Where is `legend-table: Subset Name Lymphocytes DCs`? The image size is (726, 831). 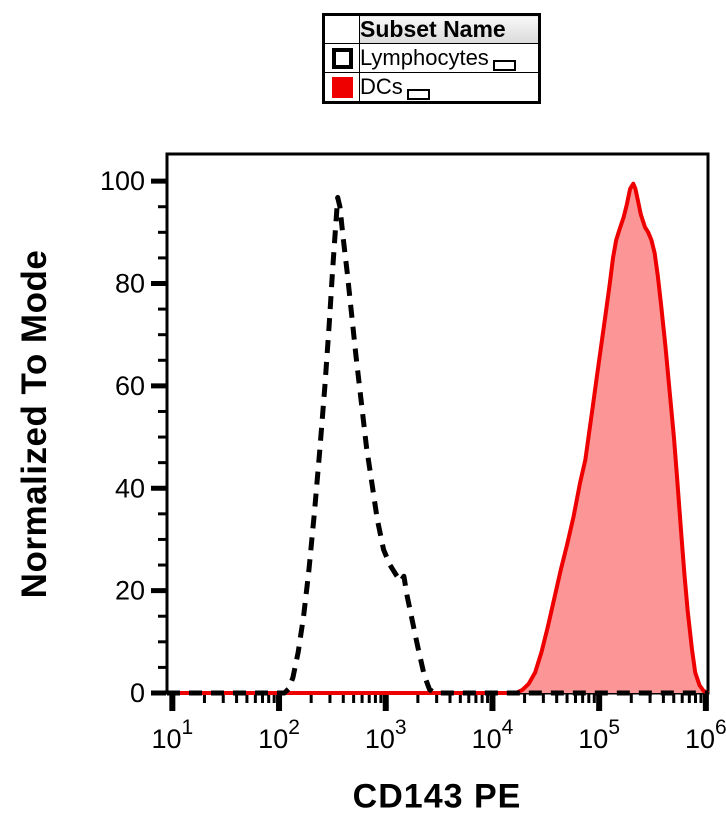 legend-table: Subset Name Lymphocytes DCs is located at coordinates (431, 58).